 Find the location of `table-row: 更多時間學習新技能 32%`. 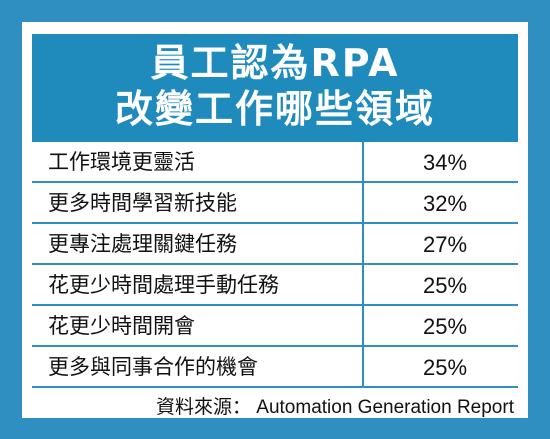

table-row: 更多時間學習新技能 32% is located at coordinates (275, 203).